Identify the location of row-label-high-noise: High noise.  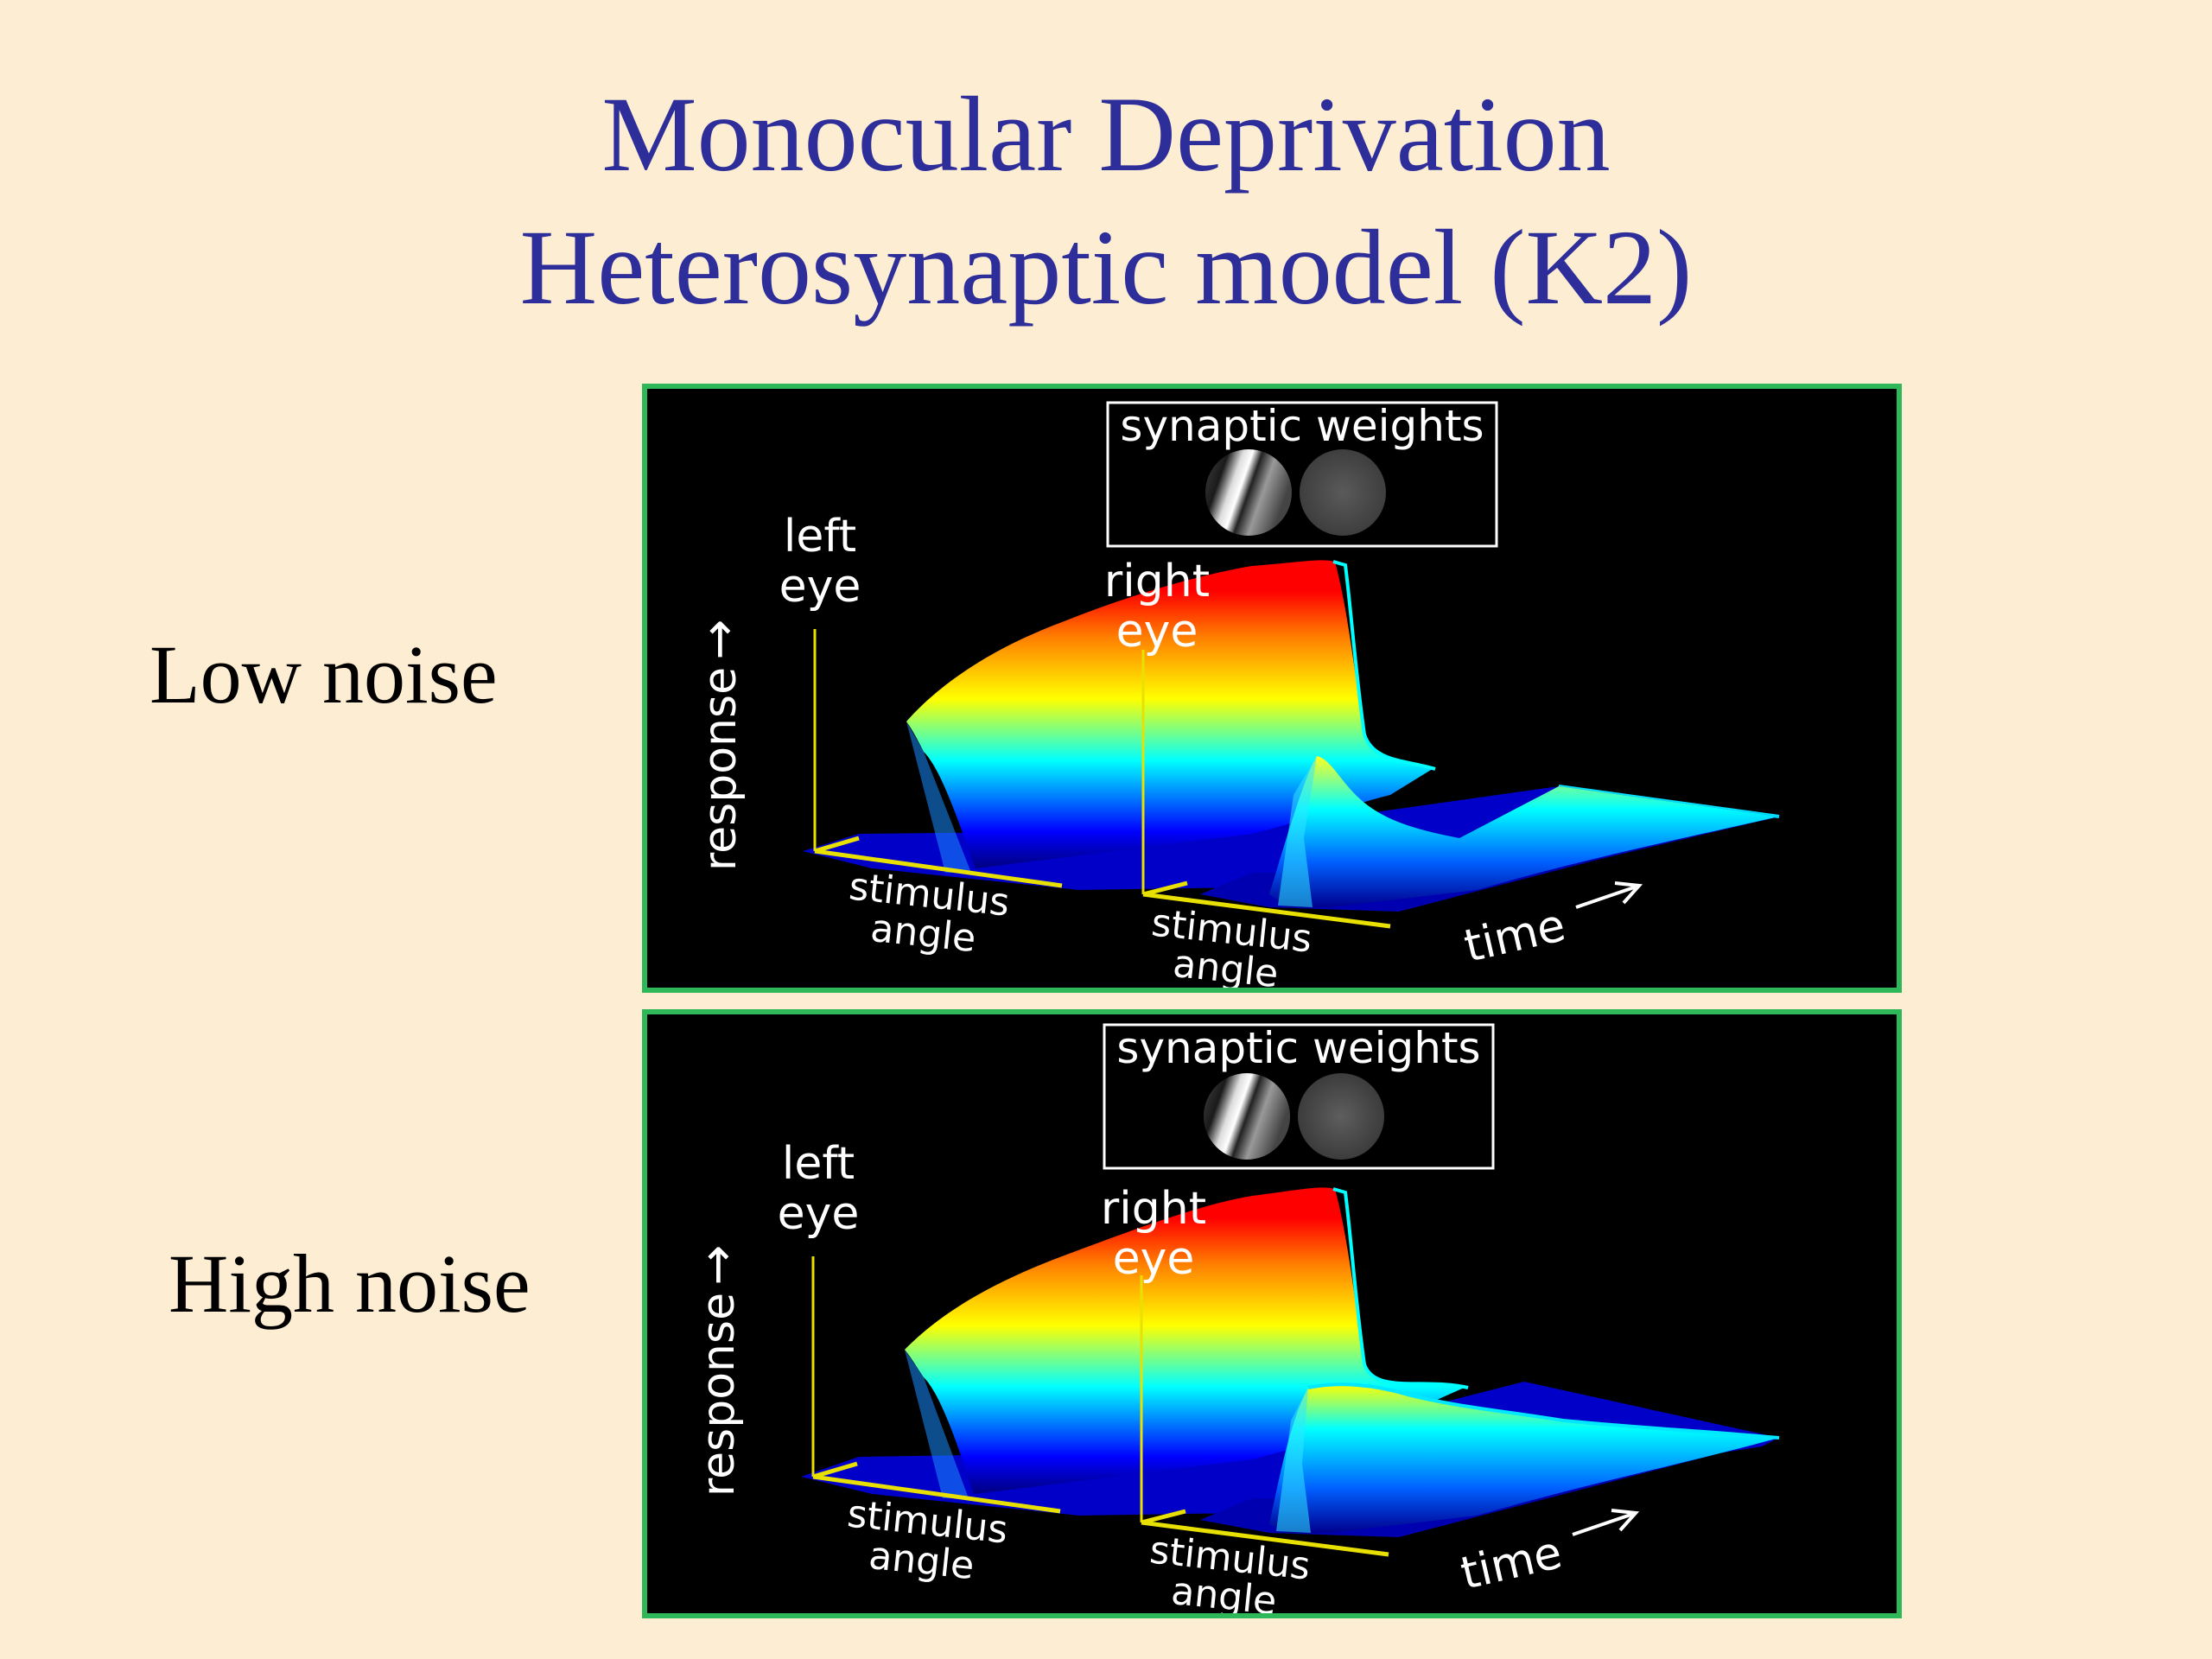
(349, 1283).